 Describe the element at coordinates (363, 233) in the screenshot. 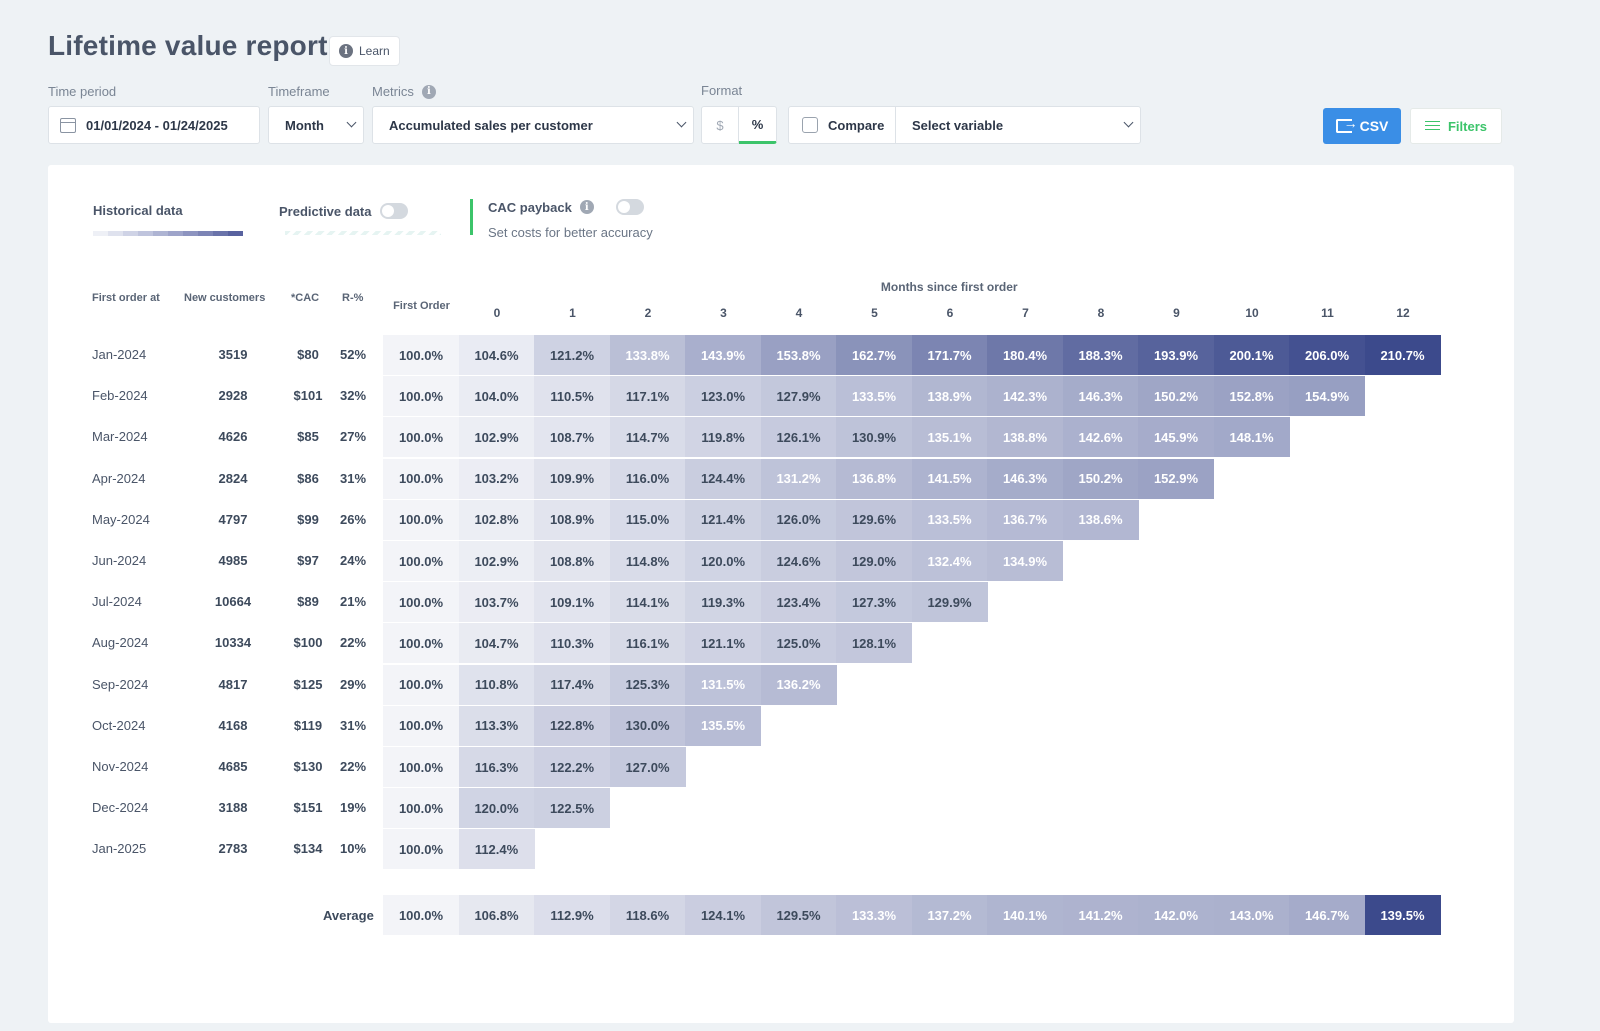

I see `predictive-legend-bar` at that location.